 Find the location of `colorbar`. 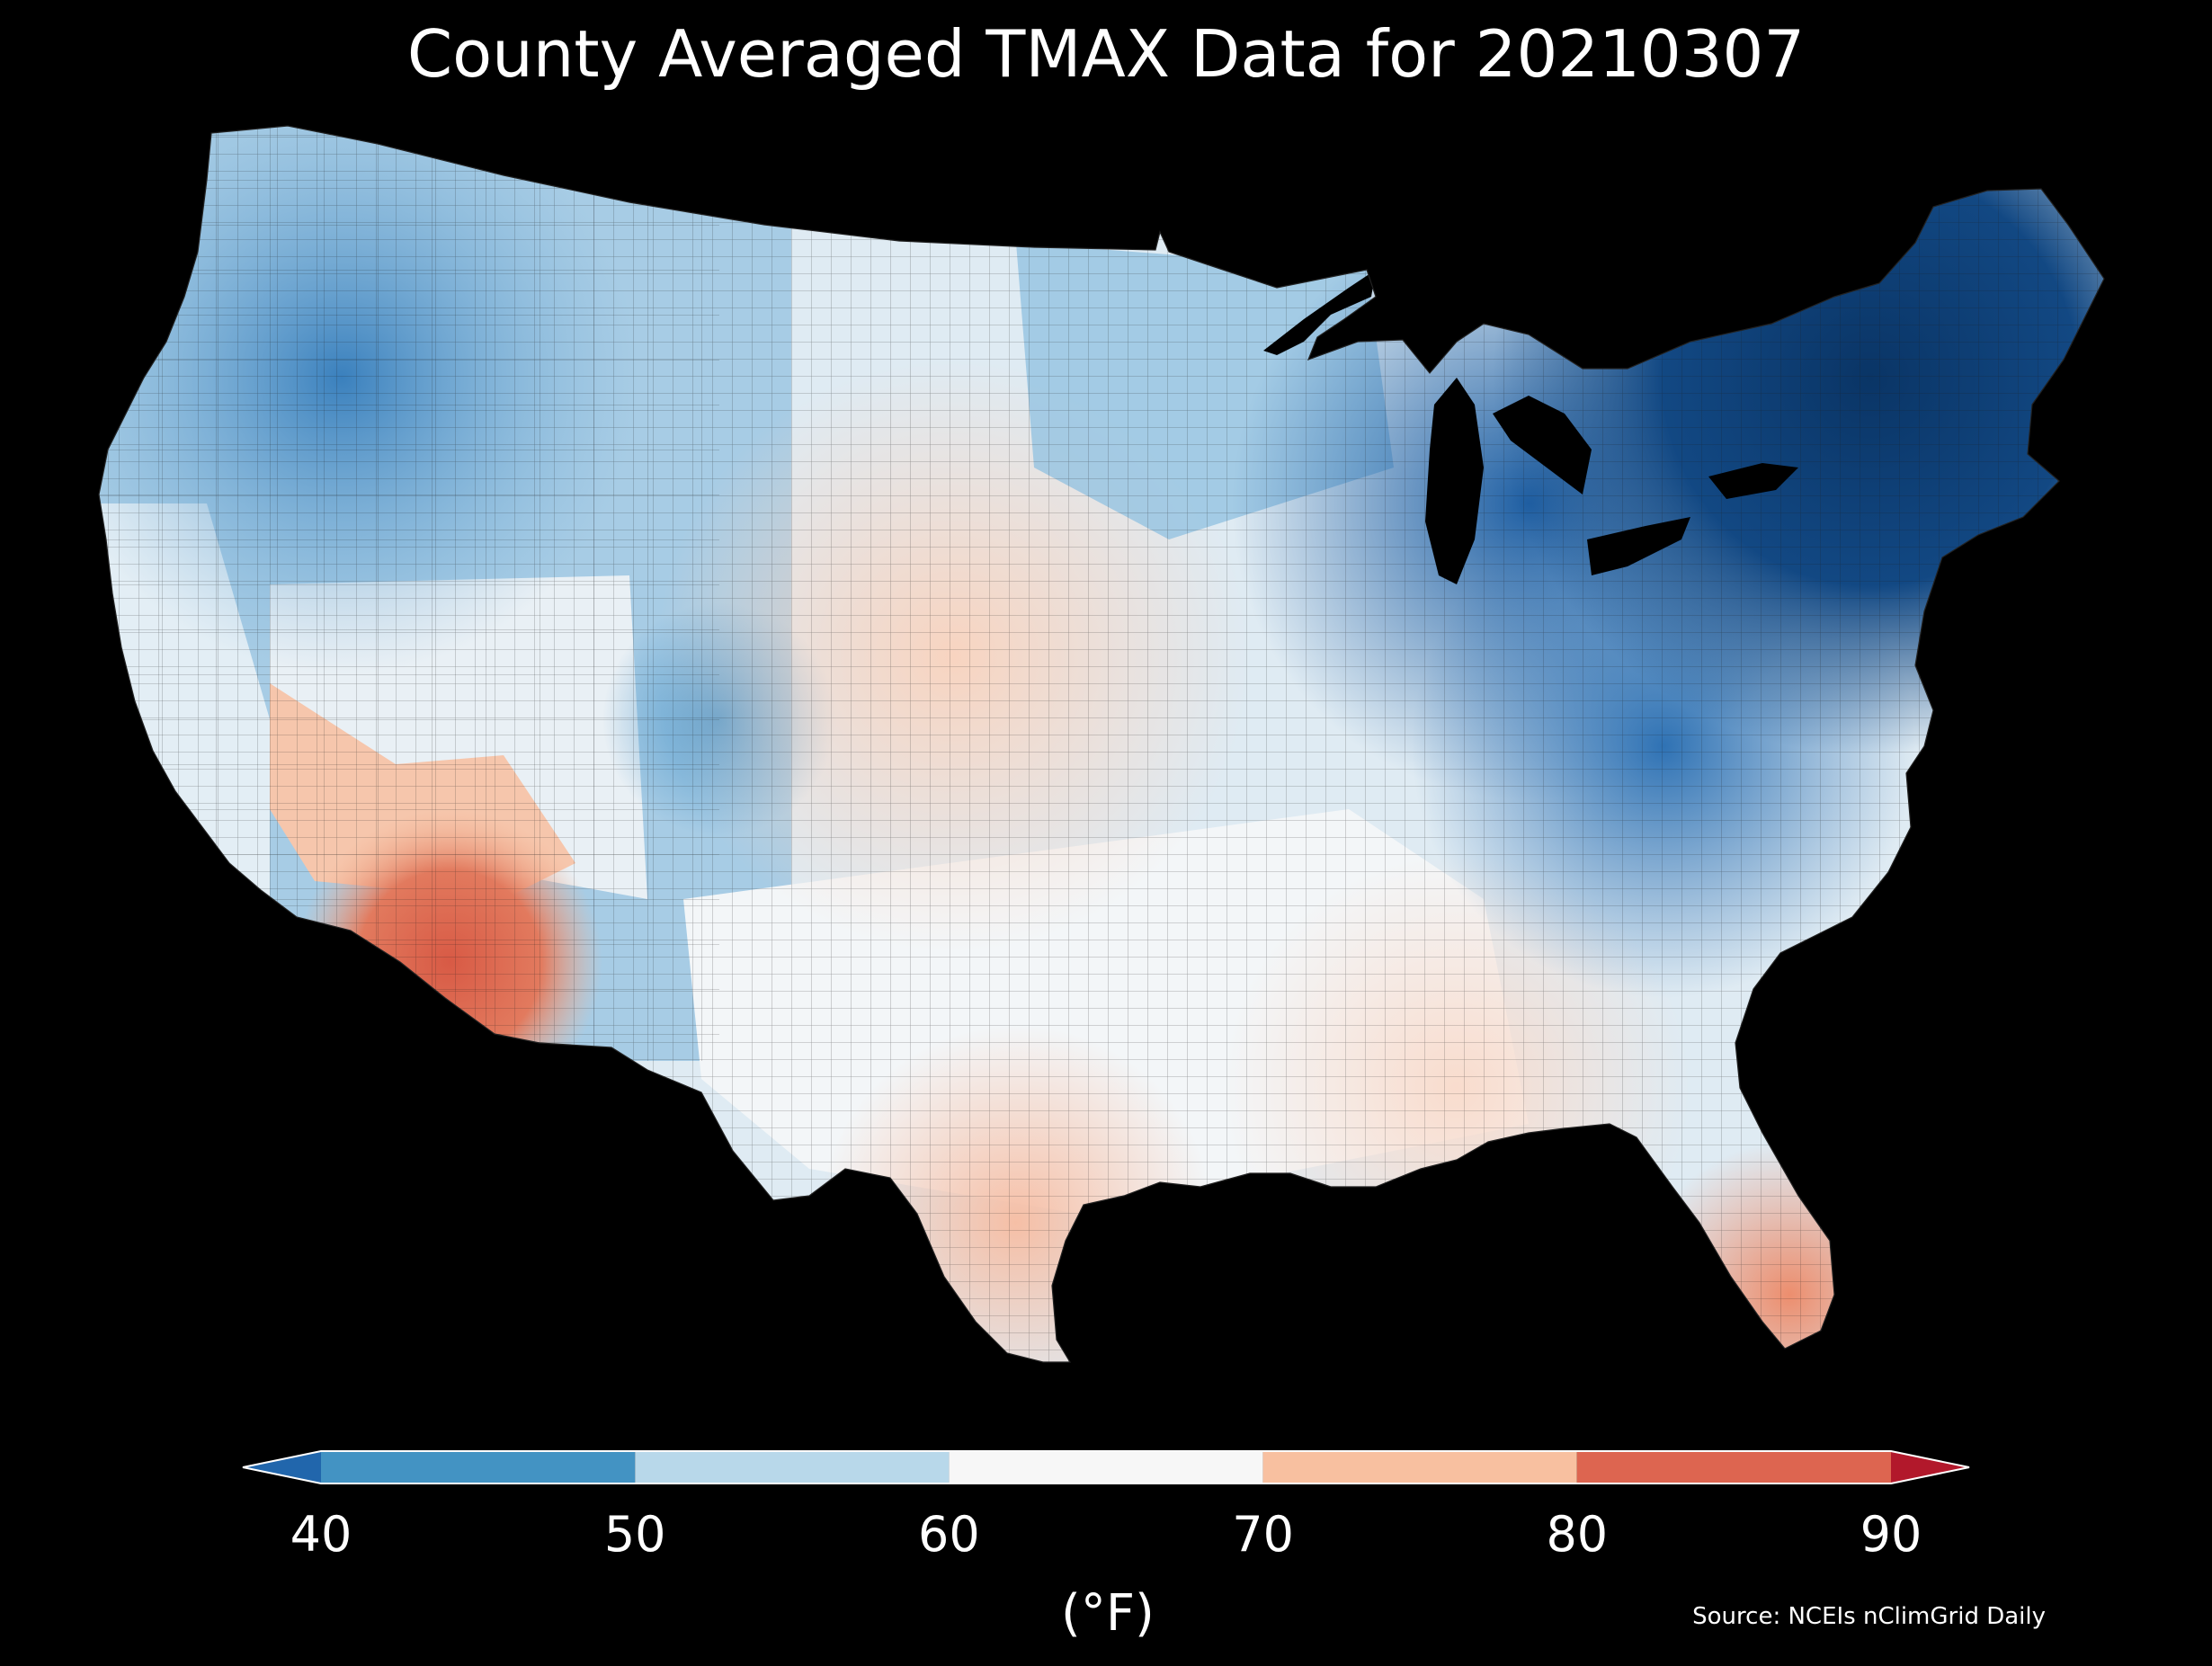

colorbar is located at coordinates (1106, 1467).